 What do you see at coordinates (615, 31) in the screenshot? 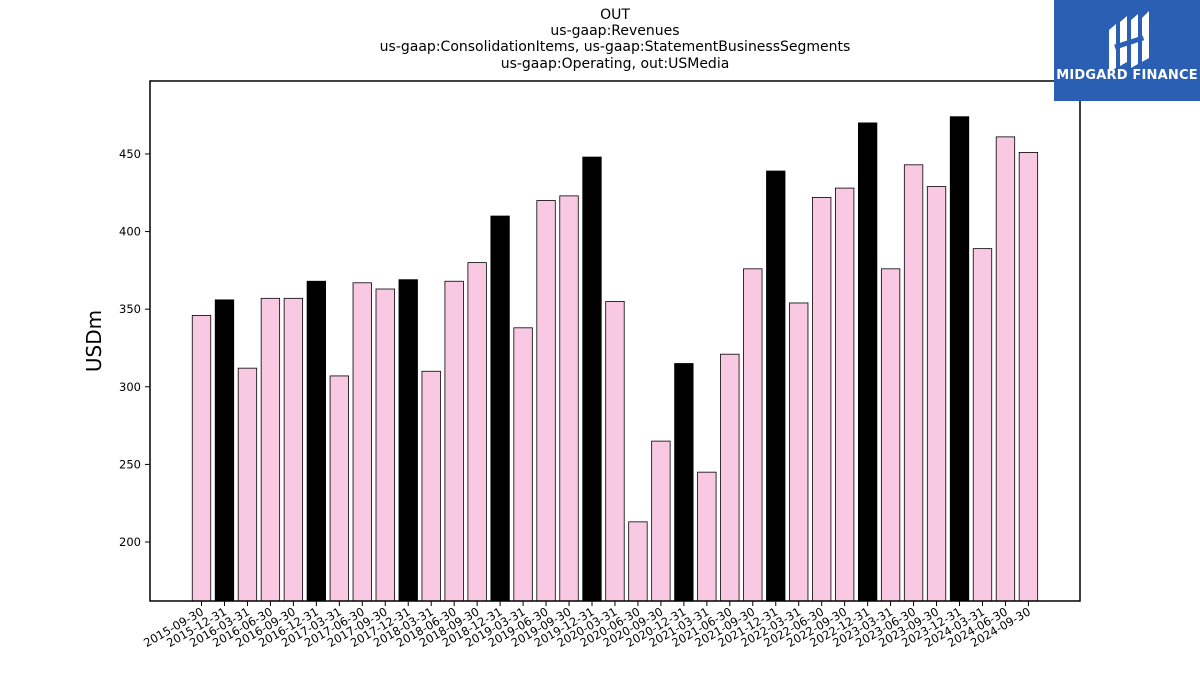
I see `chart-title-line: us-gaap:Revenues` at bounding box center [615, 31].